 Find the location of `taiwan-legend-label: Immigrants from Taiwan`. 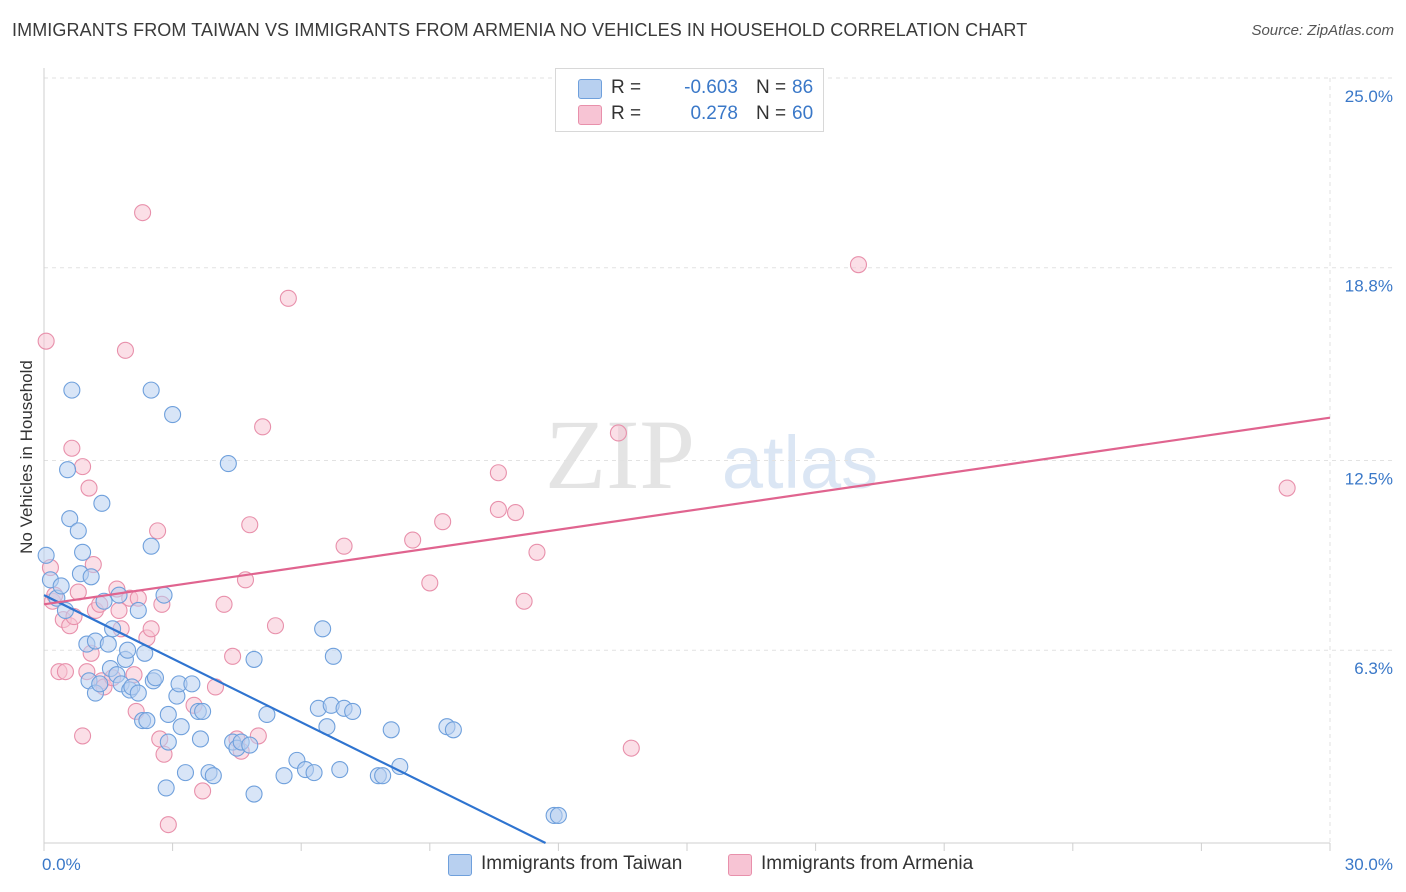

taiwan-legend-label: Immigrants from Taiwan is located at coordinates (582, 863).